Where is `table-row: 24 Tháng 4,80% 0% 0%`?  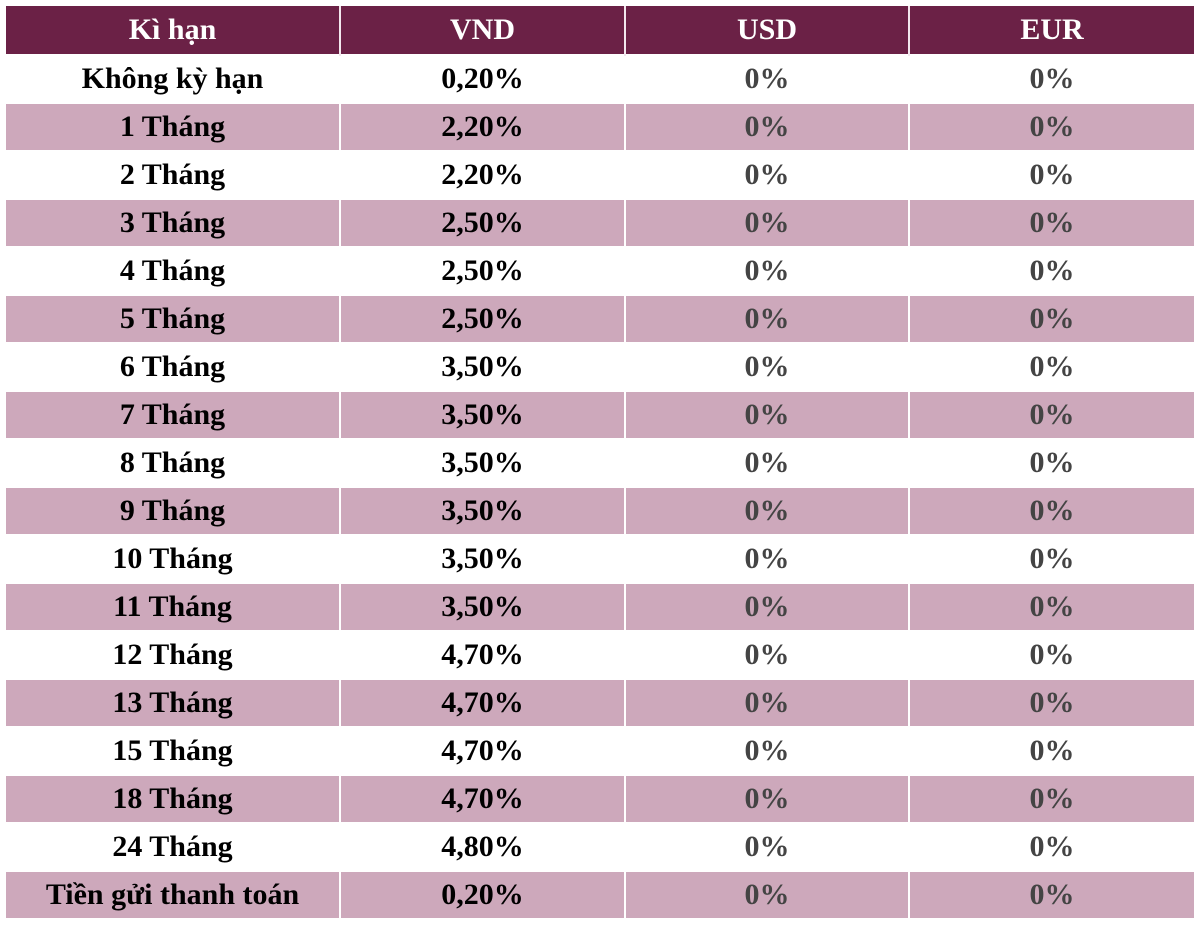
table-row: 24 Tháng 4,80% 0% 0% is located at coordinates (600, 846).